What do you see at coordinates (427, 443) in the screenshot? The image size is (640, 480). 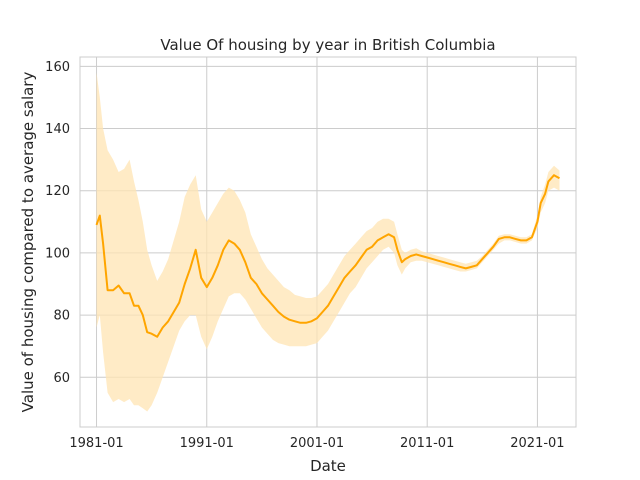 I see `x-tick-label: 2011-01` at bounding box center [427, 443].